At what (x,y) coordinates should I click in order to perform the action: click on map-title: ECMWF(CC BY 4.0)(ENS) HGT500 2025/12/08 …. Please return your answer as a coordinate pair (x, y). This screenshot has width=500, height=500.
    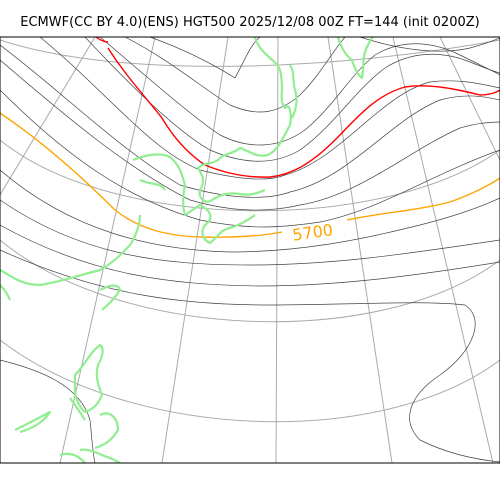
    Looking at the image, I should click on (250, 22).